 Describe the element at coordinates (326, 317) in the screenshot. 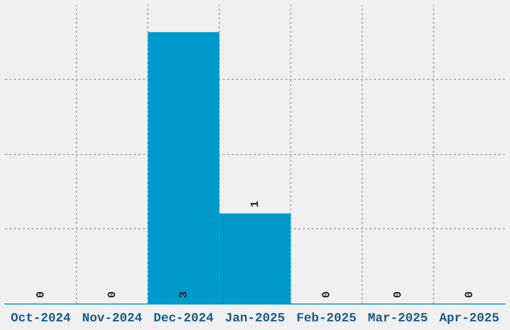

I see `x-tick-label: Feb-2025` at that location.